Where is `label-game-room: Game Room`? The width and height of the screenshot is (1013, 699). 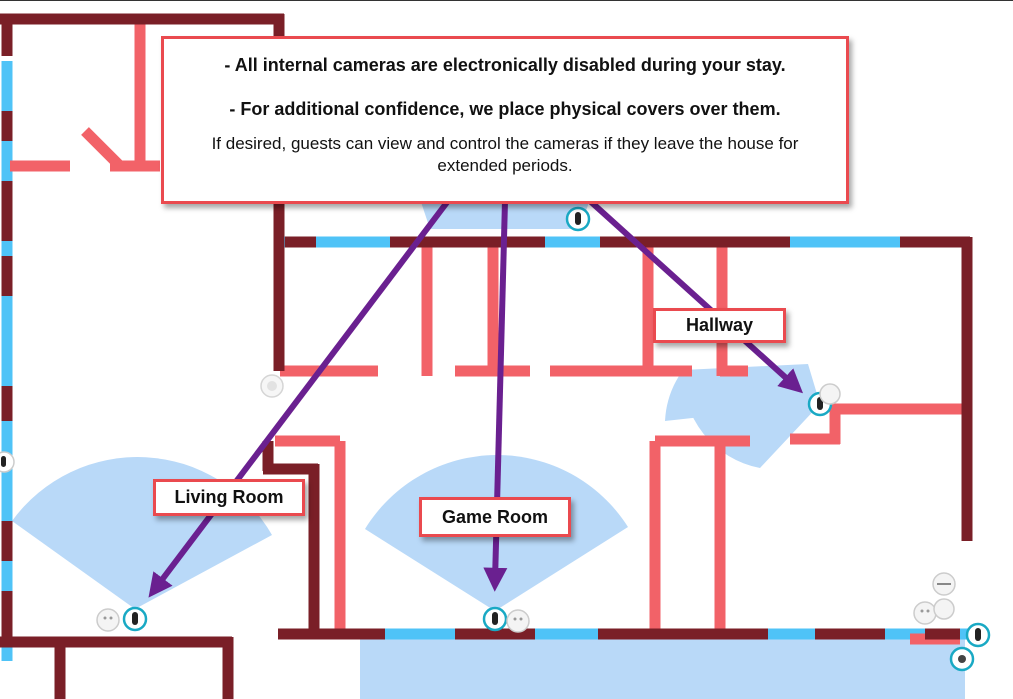
label-game-room: Game Room is located at coordinates (495, 517).